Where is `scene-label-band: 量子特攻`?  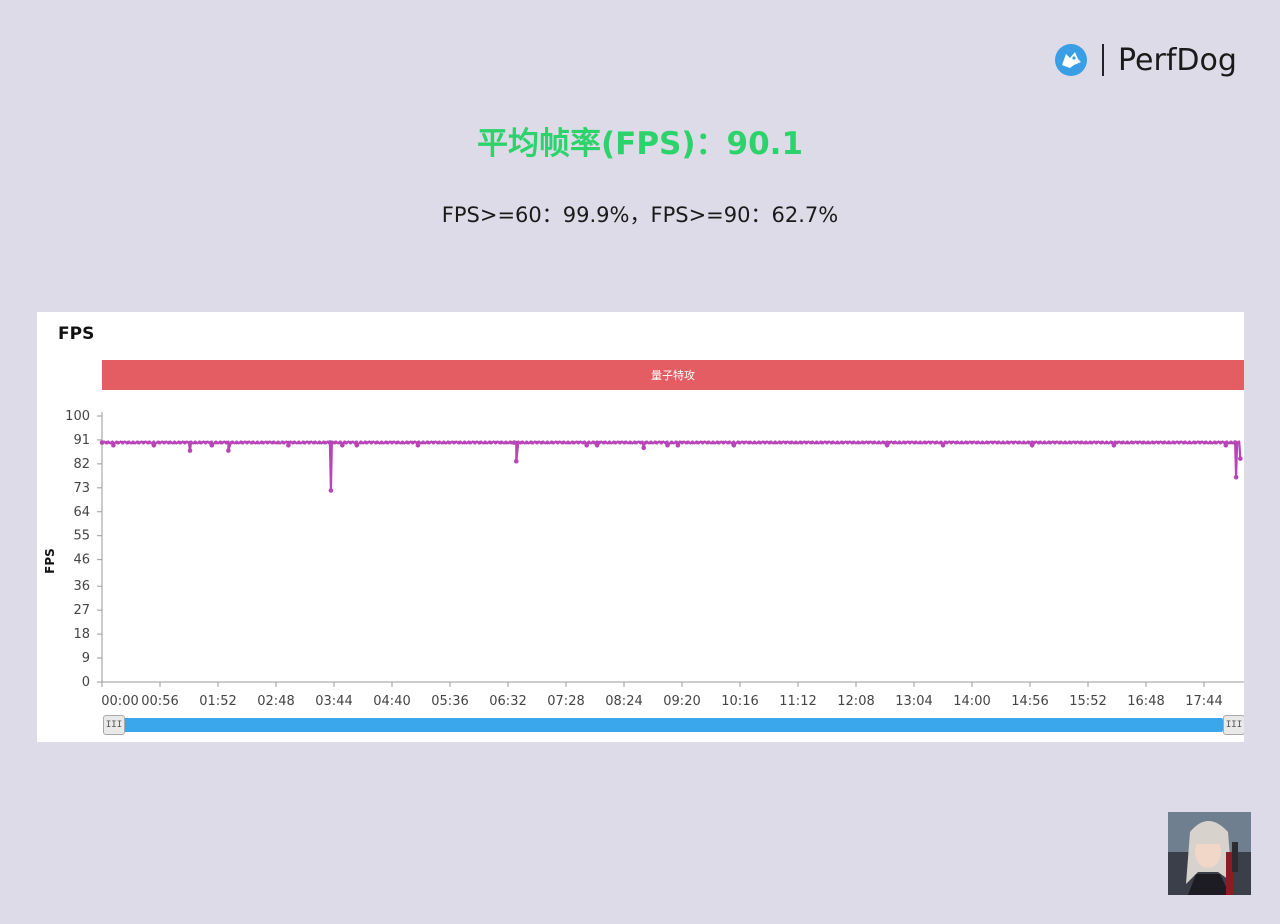
scene-label-band: 量子特攻 is located at coordinates (673, 375).